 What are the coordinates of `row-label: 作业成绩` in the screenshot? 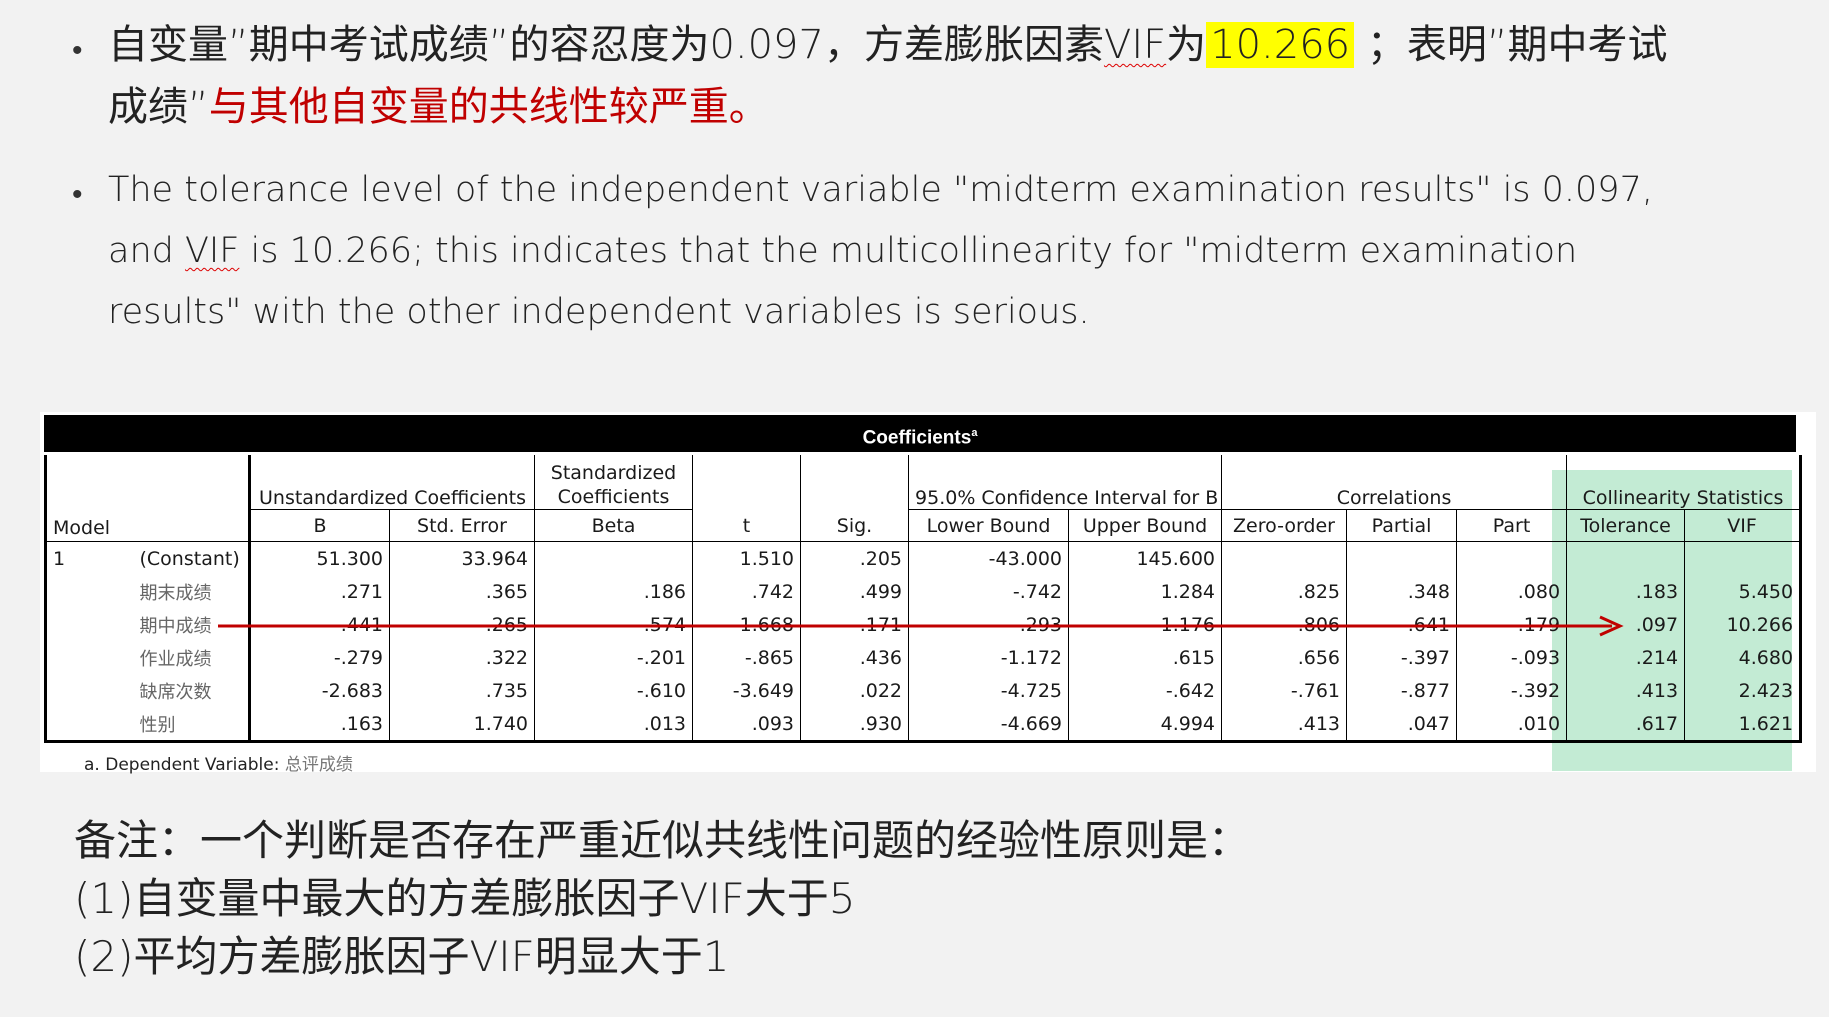 It's located at (175, 659).